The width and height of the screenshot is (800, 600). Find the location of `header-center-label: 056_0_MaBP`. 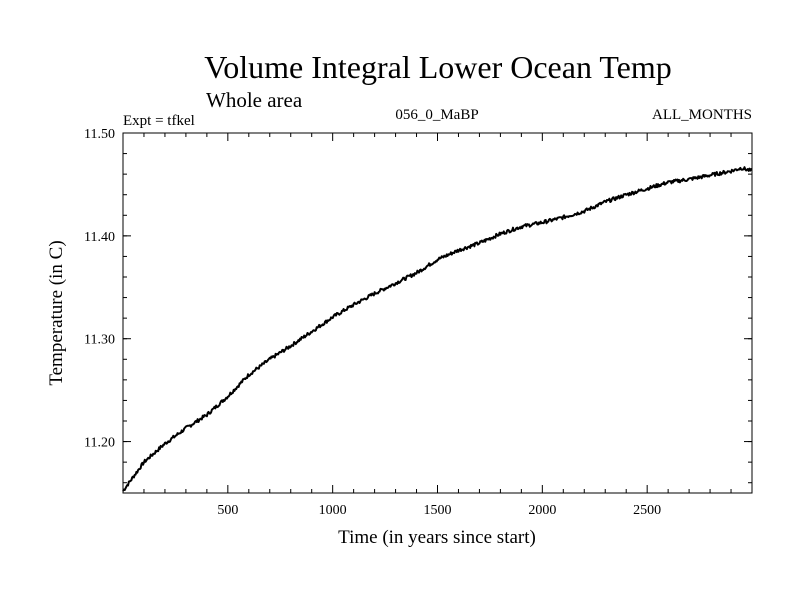

header-center-label: 056_0_MaBP is located at coordinates (436, 115).